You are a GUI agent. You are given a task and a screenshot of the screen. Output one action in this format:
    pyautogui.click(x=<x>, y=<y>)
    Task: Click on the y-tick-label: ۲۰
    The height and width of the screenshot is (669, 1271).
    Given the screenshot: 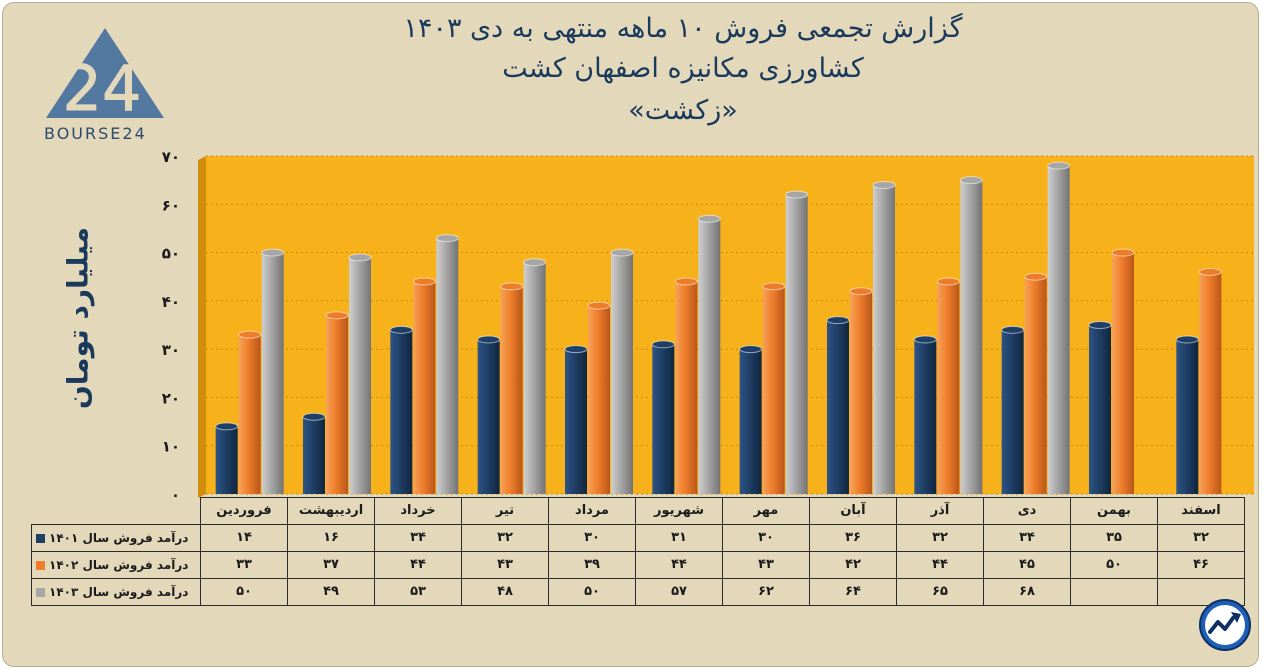 What is the action you would take?
    pyautogui.click(x=171, y=398)
    